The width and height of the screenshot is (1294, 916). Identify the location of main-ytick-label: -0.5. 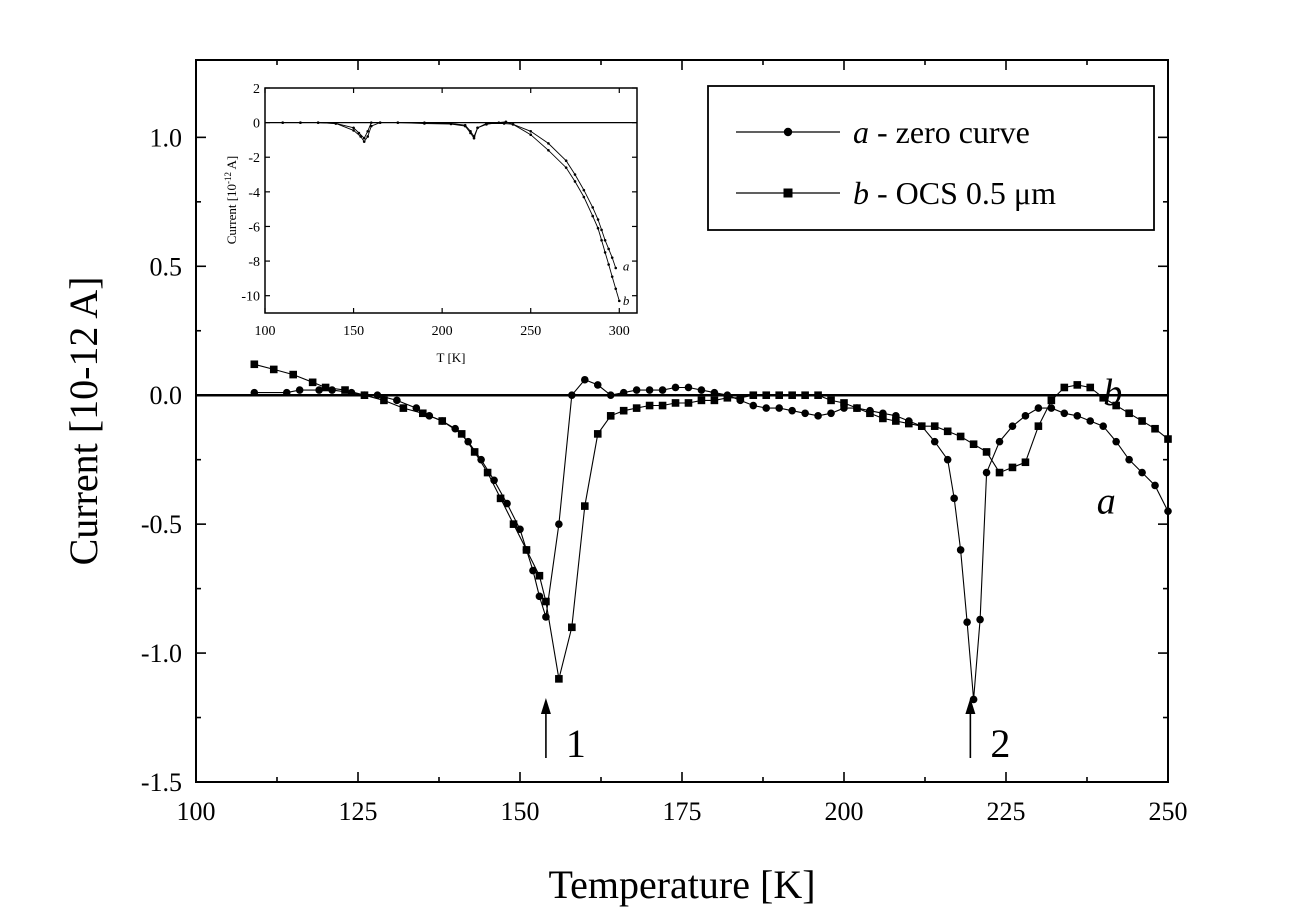
(161, 524).